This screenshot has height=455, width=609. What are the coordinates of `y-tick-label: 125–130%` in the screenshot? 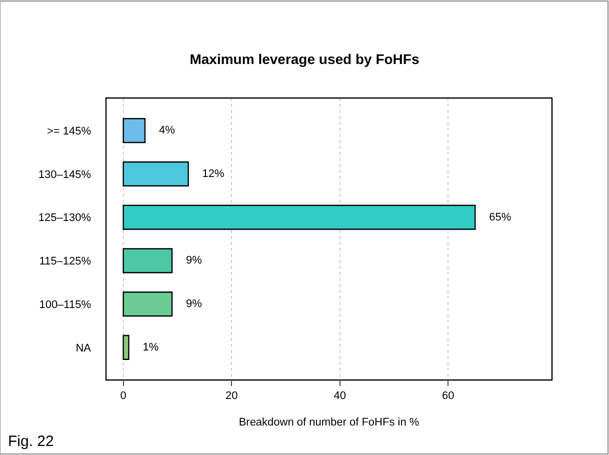 It's located at (65, 218).